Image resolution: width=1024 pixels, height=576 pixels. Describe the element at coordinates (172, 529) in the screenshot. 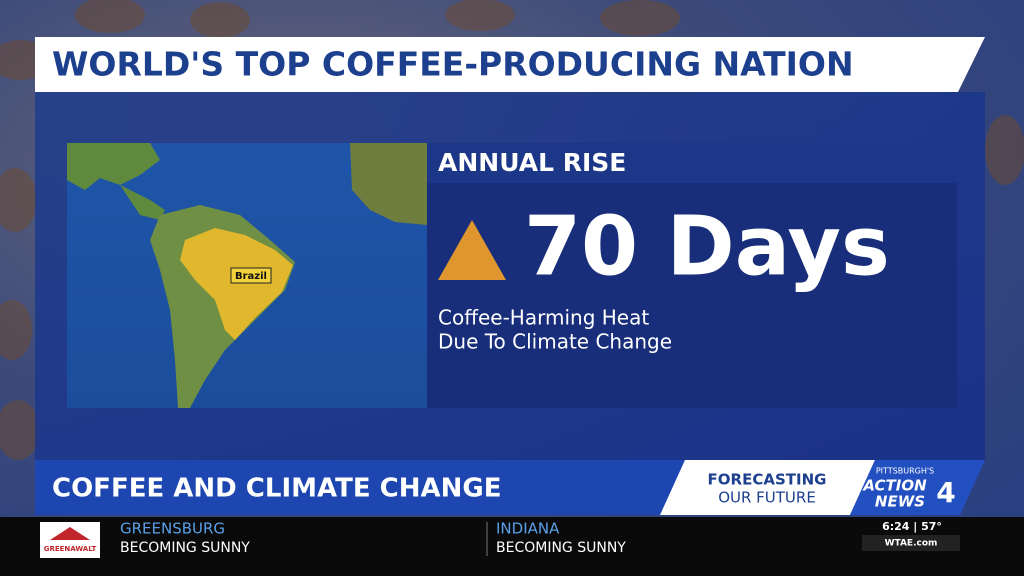

I see `ticker-place: GREENSBURG` at that location.